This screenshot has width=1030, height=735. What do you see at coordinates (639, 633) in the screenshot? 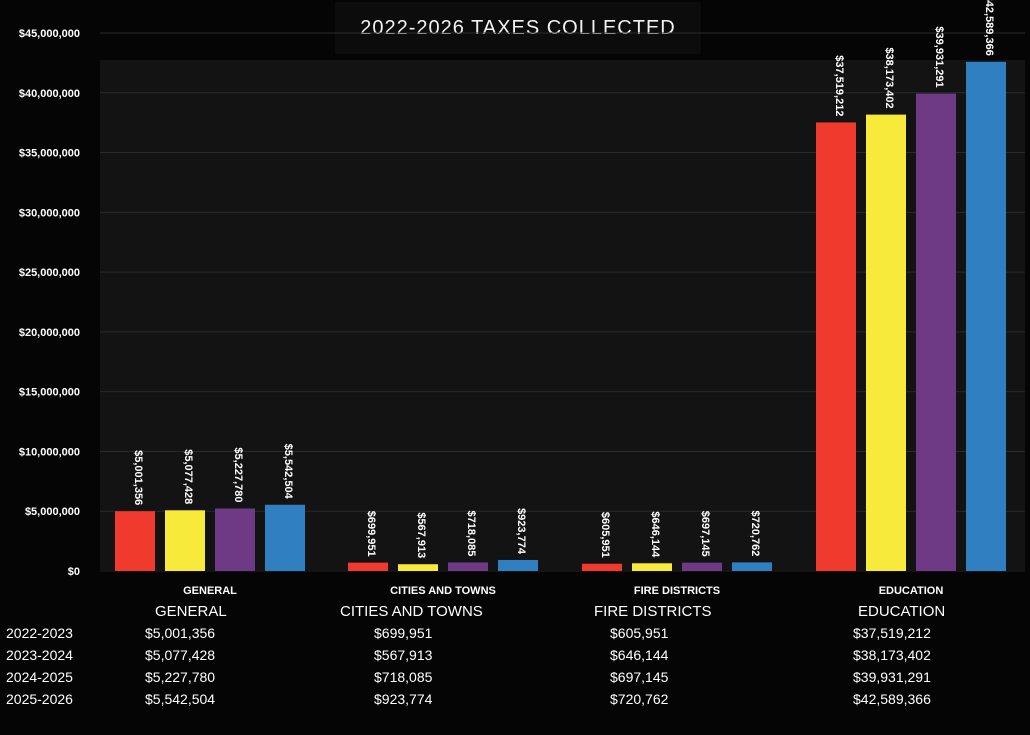
I see `table-cell: $605,951` at bounding box center [639, 633].